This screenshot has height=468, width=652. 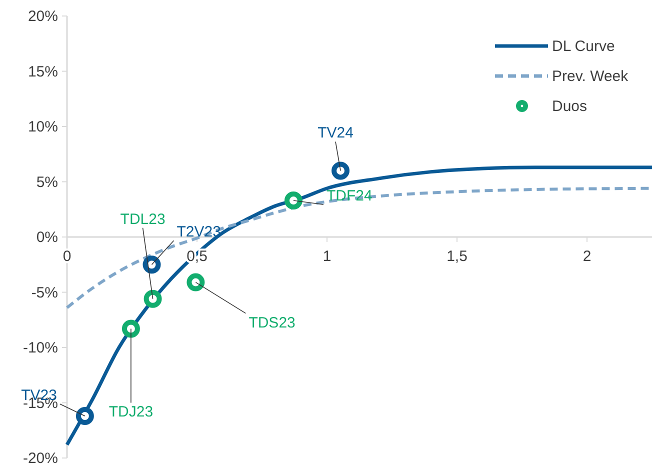 What do you see at coordinates (327, 256) in the screenshot?
I see `x-tick-label: 1` at bounding box center [327, 256].